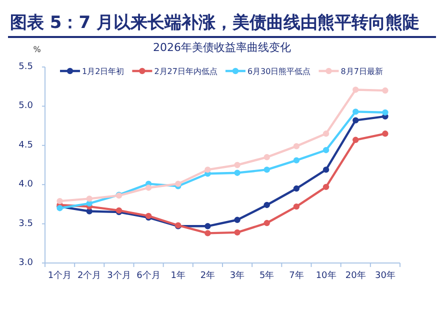  Describe the element at coordinates (26, 263) in the screenshot. I see `y-tick-label: 3.0` at that location.